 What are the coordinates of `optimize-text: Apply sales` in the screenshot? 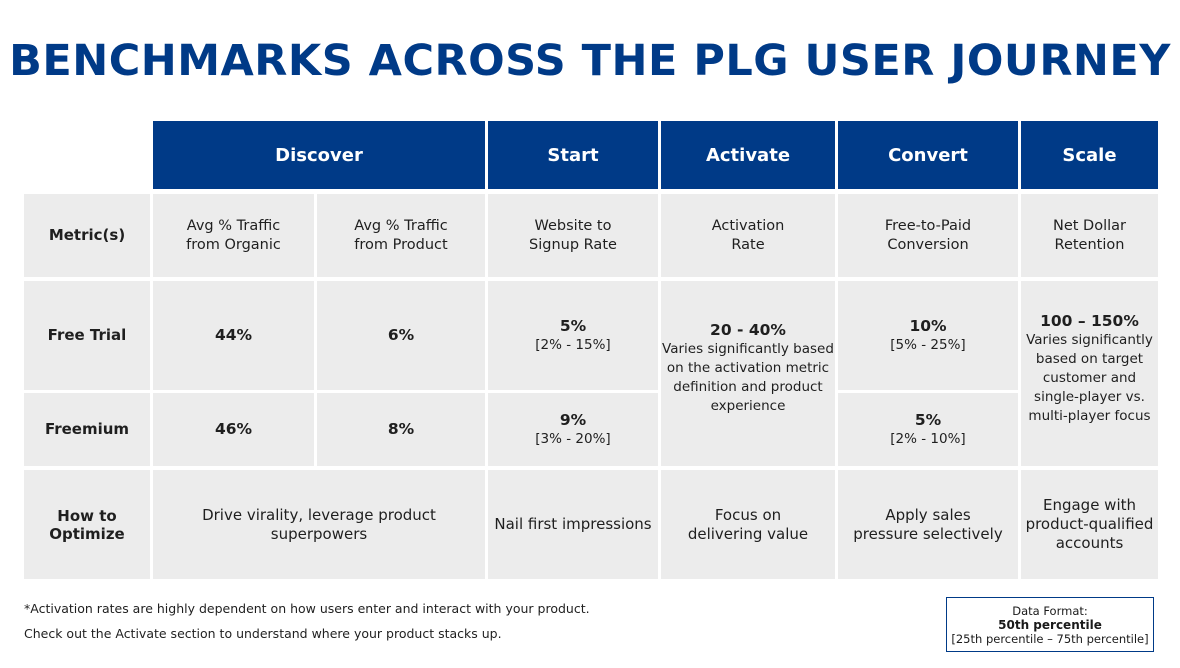 It's located at (928, 514).